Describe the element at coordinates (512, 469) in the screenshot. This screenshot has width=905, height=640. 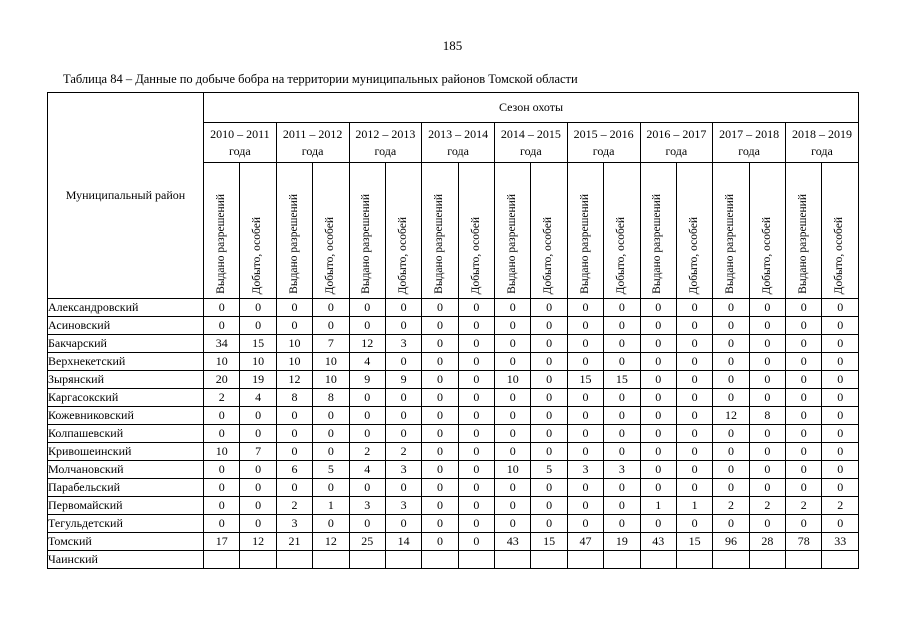
I see `value-cell: 10` at that location.